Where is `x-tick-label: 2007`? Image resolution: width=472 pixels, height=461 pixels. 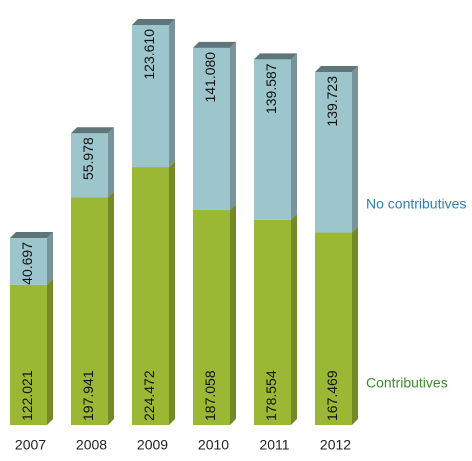
x-tick-label: 2007 is located at coordinates (30, 445).